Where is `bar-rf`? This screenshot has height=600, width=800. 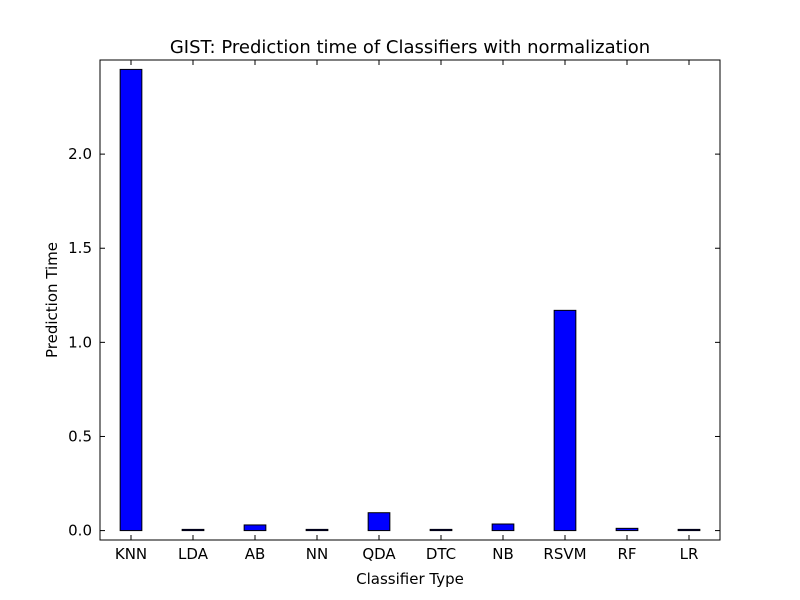
bar-rf is located at coordinates (627, 529).